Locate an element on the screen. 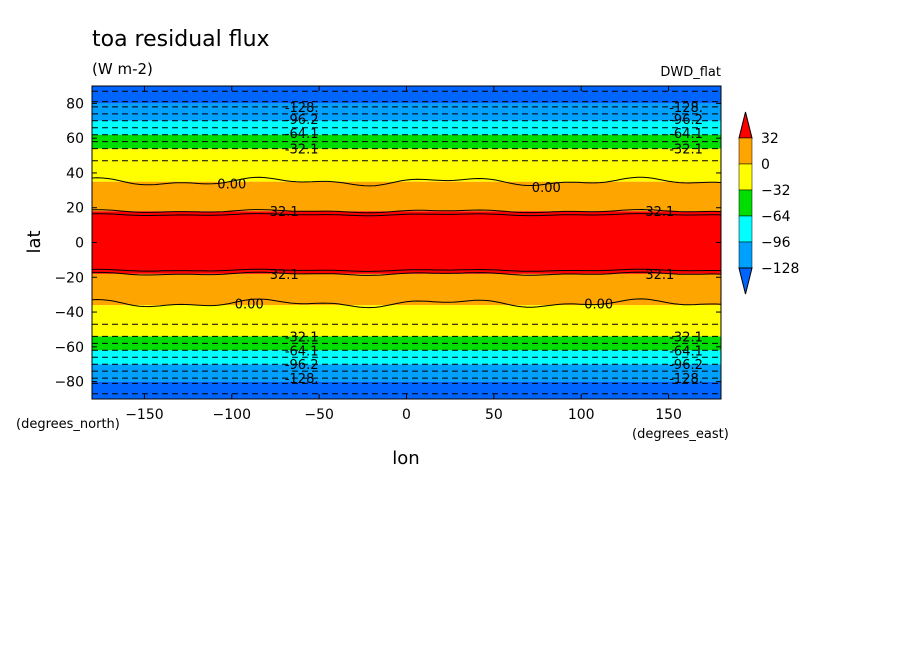  x-tick-label-5: 100 is located at coordinates (581, 415).